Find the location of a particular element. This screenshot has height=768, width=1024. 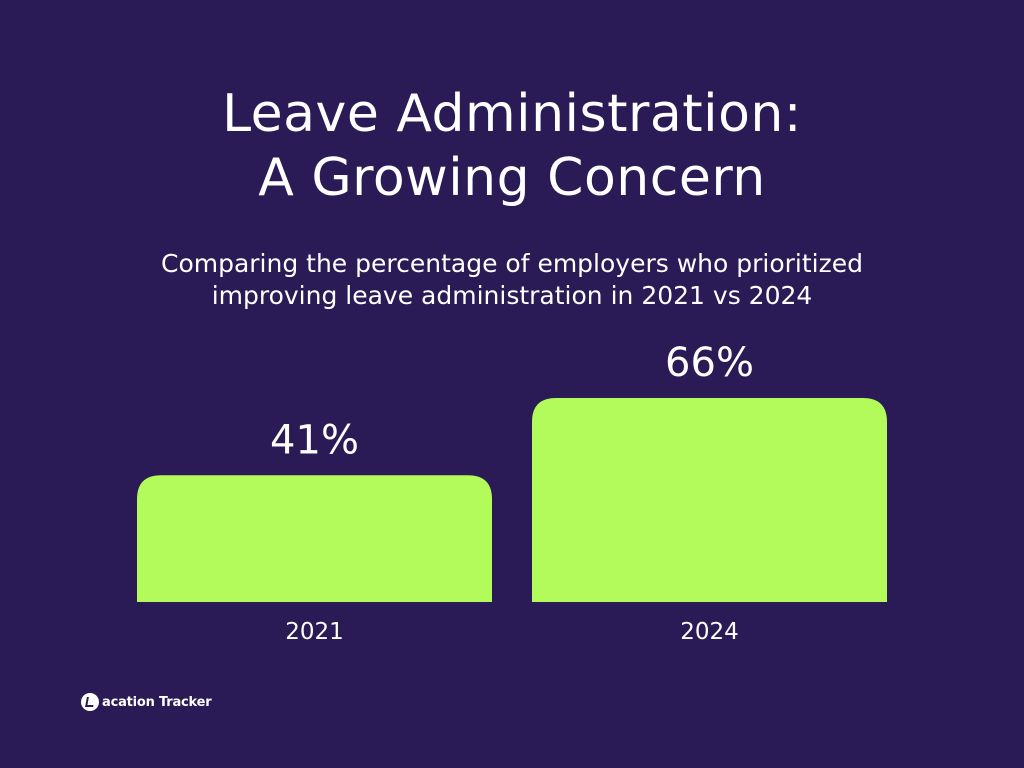

vacation-tracker-logo-icon is located at coordinates (90, 702).